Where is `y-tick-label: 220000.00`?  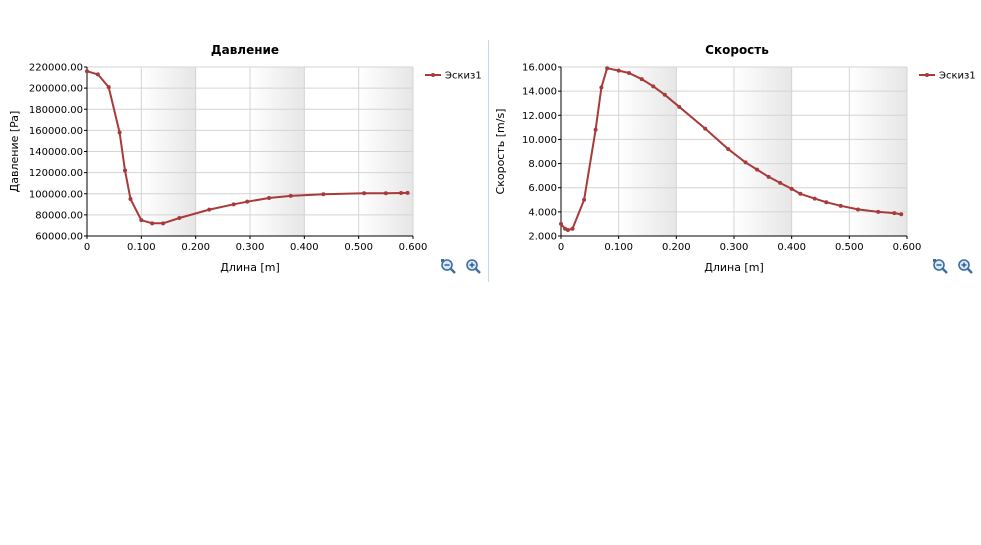
y-tick-label: 220000.00 is located at coordinates (56, 68).